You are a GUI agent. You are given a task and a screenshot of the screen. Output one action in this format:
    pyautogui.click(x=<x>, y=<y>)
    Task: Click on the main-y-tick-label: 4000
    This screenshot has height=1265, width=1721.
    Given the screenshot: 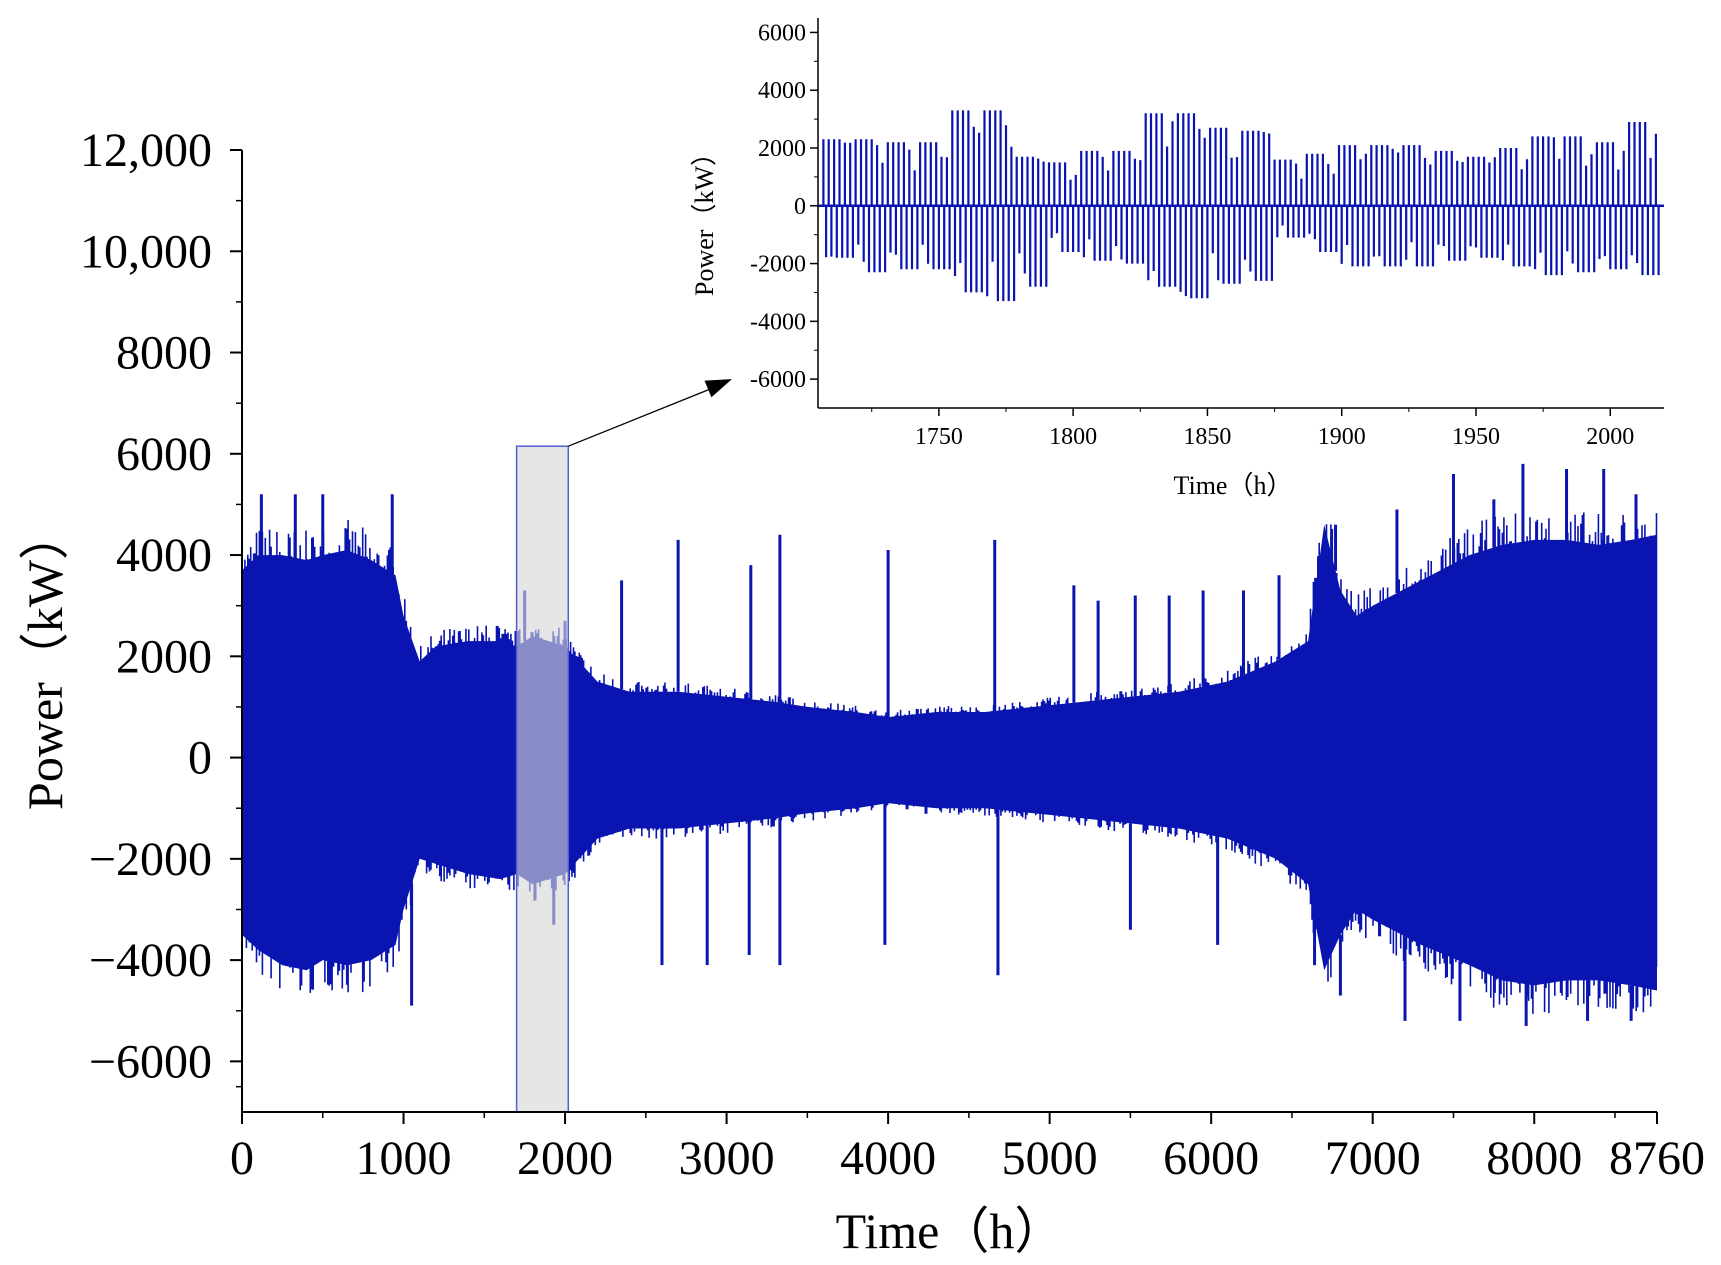 What is the action you would take?
    pyautogui.click(x=164, y=555)
    